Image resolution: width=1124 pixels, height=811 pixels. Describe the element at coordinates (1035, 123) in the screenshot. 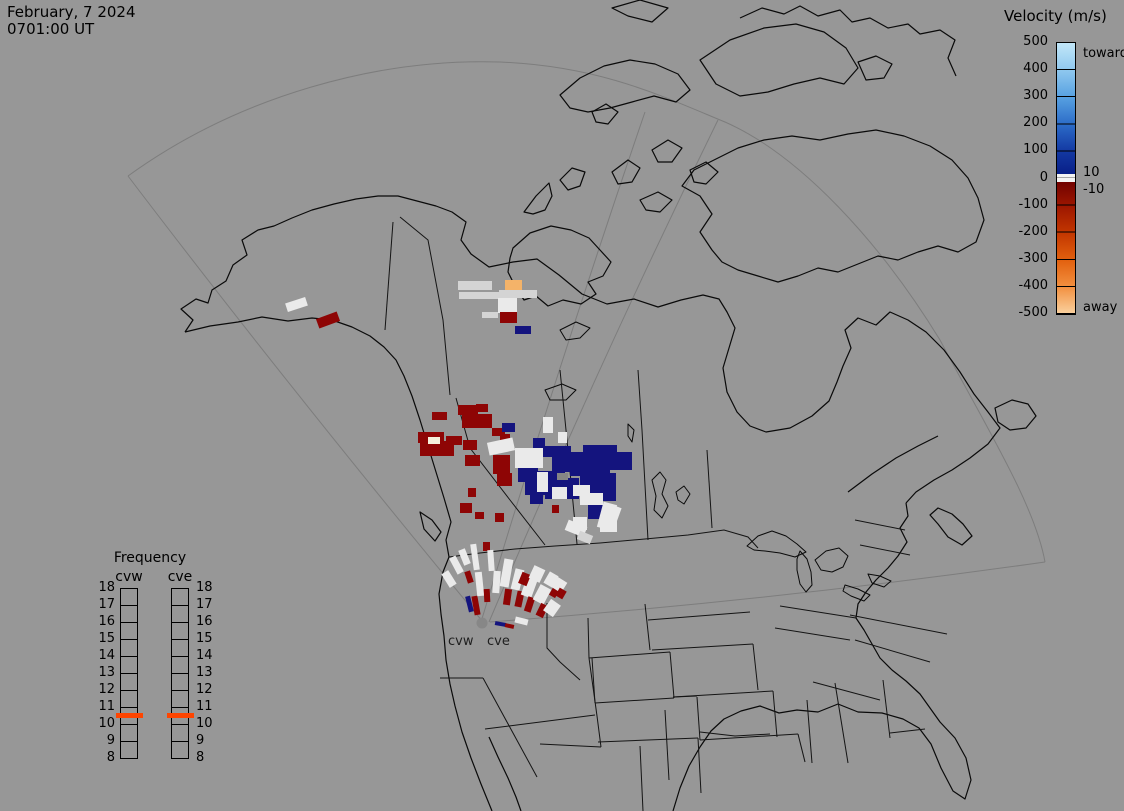

I see `velocity-tick-label: 200` at that location.